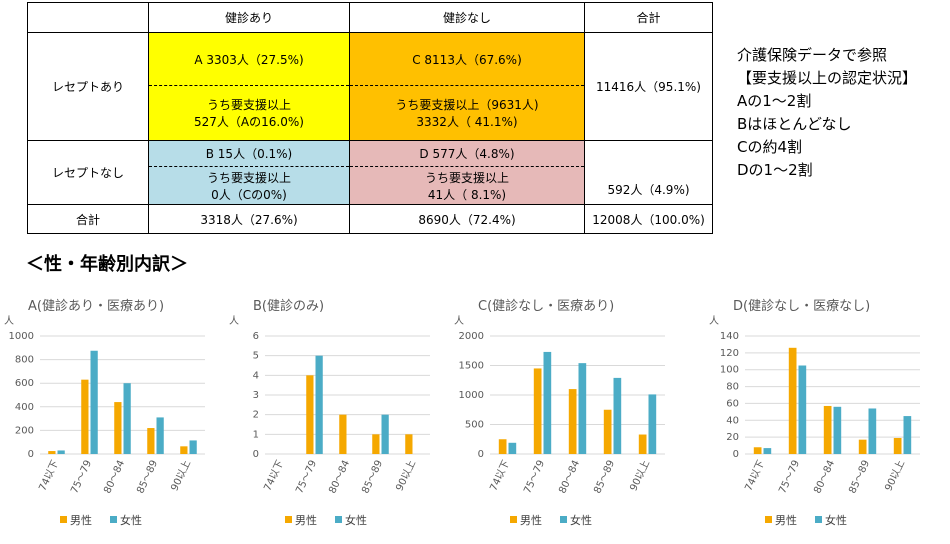 Image resolution: width=950 pixels, height=544 pixels. I want to click on cell-d-count: D 577人（4.8%), so click(467, 154).